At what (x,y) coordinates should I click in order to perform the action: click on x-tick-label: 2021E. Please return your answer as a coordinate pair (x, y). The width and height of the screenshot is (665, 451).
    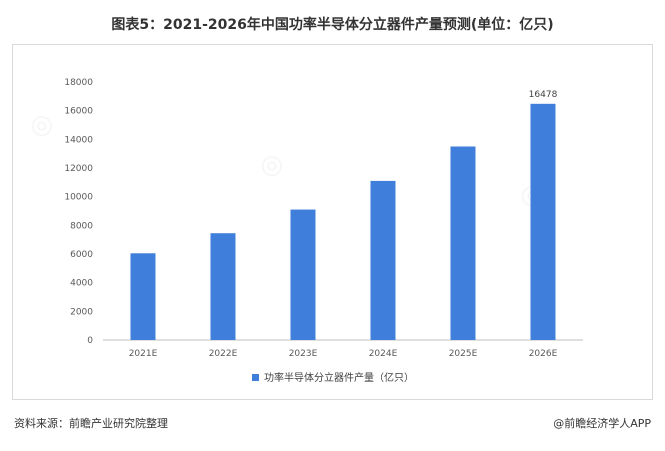
    Looking at the image, I should click on (143, 354).